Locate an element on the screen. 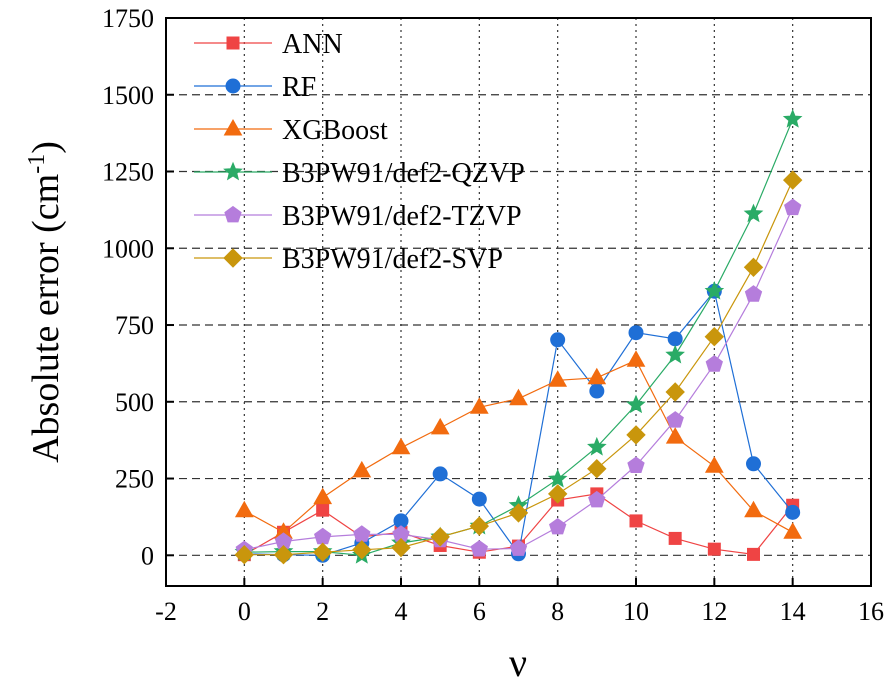 Image resolution: width=889 pixels, height=681 pixels. x-tick-label: 14 is located at coordinates (793, 611).